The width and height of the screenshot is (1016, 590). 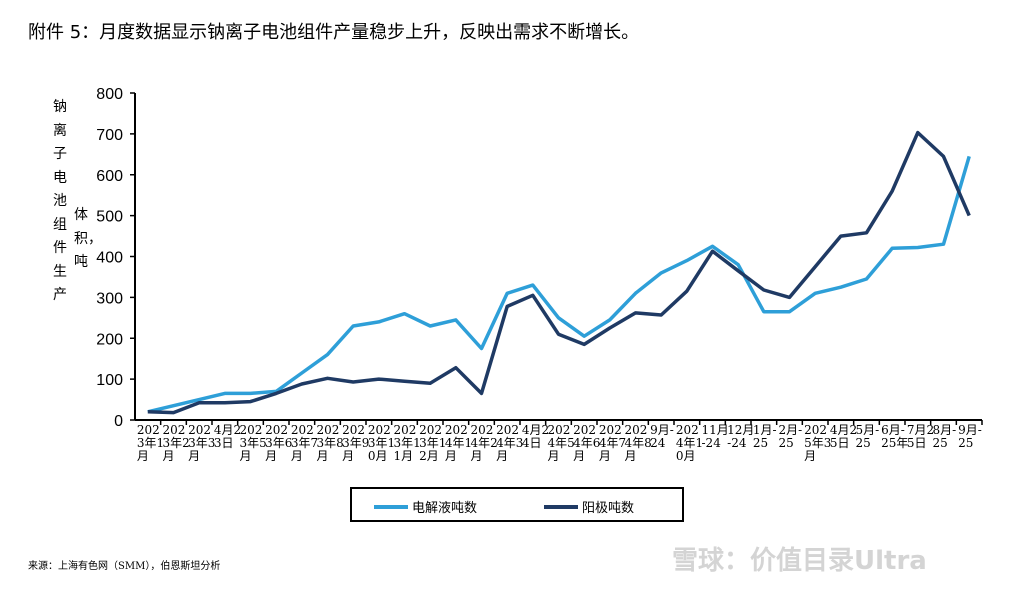 I want to click on x-tick-label: 11月-24, so click(x=715, y=436).